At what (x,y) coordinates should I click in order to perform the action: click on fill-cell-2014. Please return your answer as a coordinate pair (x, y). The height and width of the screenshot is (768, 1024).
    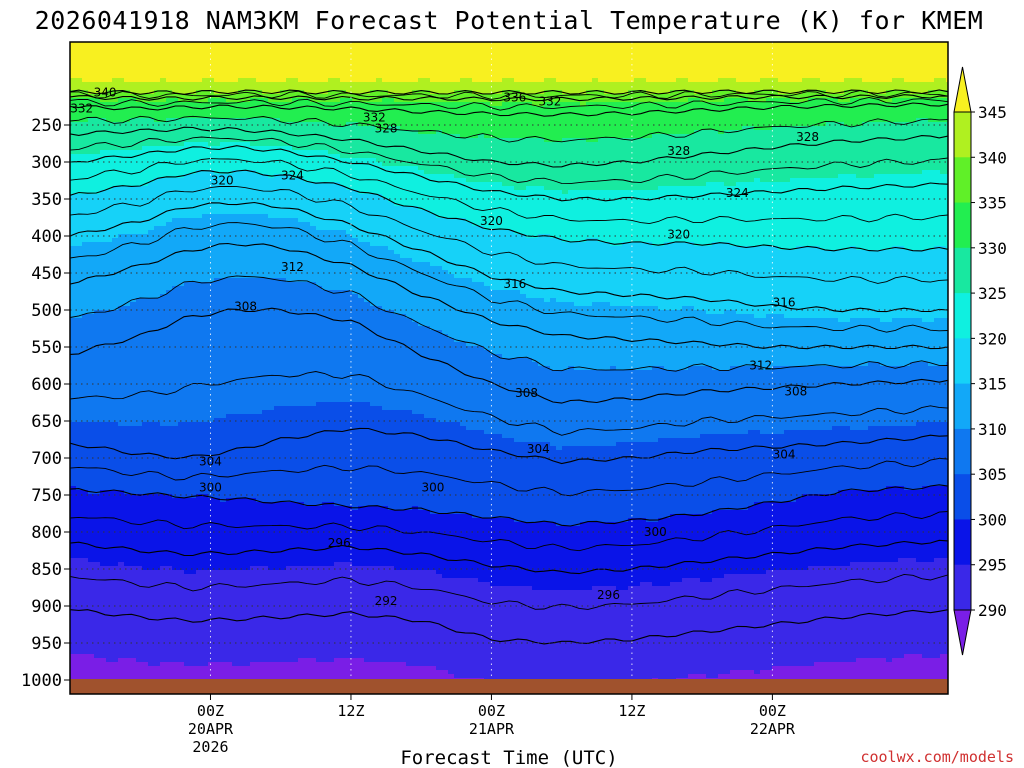
    Looking at the image, I should click on (145, 276).